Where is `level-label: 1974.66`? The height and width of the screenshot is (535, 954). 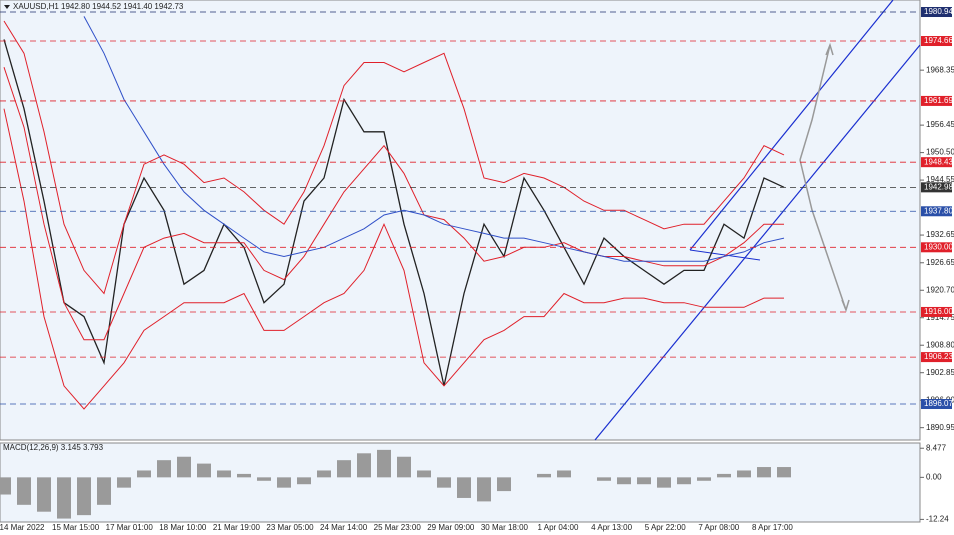
level-label: 1974.66 is located at coordinates (938, 40).